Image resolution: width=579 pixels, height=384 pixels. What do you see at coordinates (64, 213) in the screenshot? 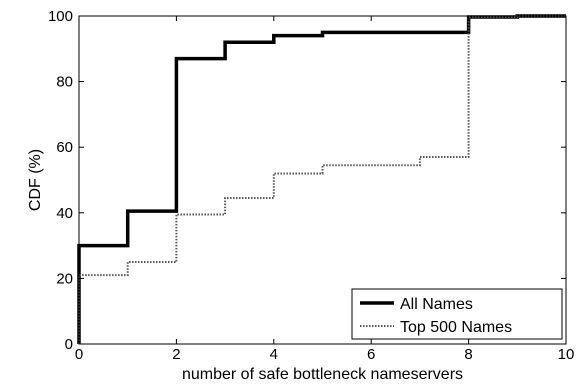
I see `y-tick-label: 40` at bounding box center [64, 213].